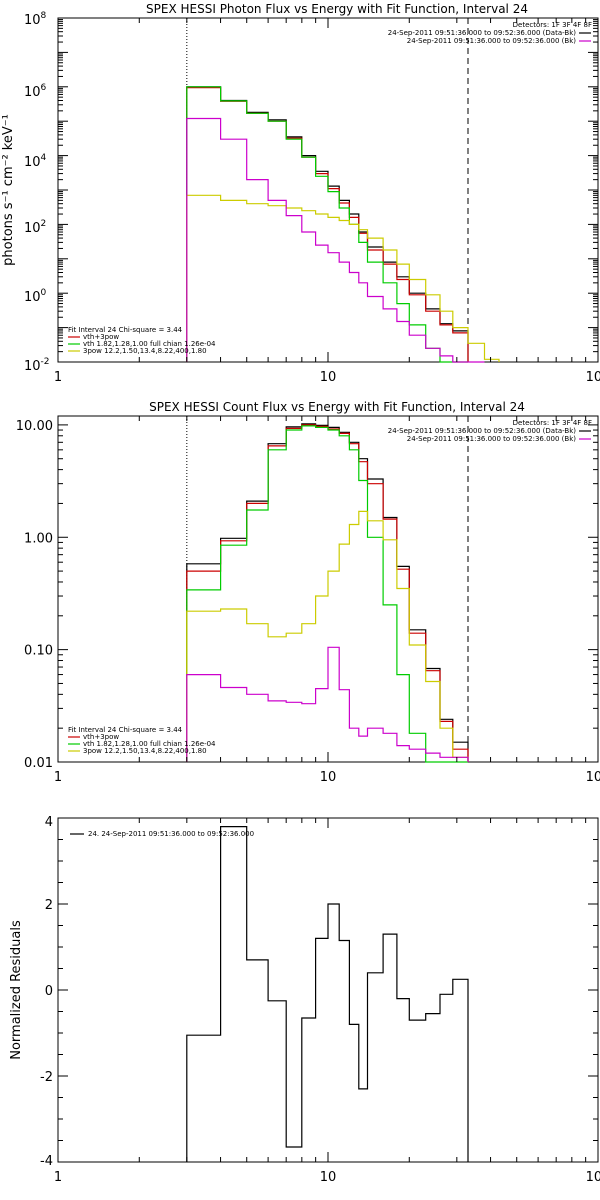  I want to click on y-tick-label: 0, so click(49, 991).